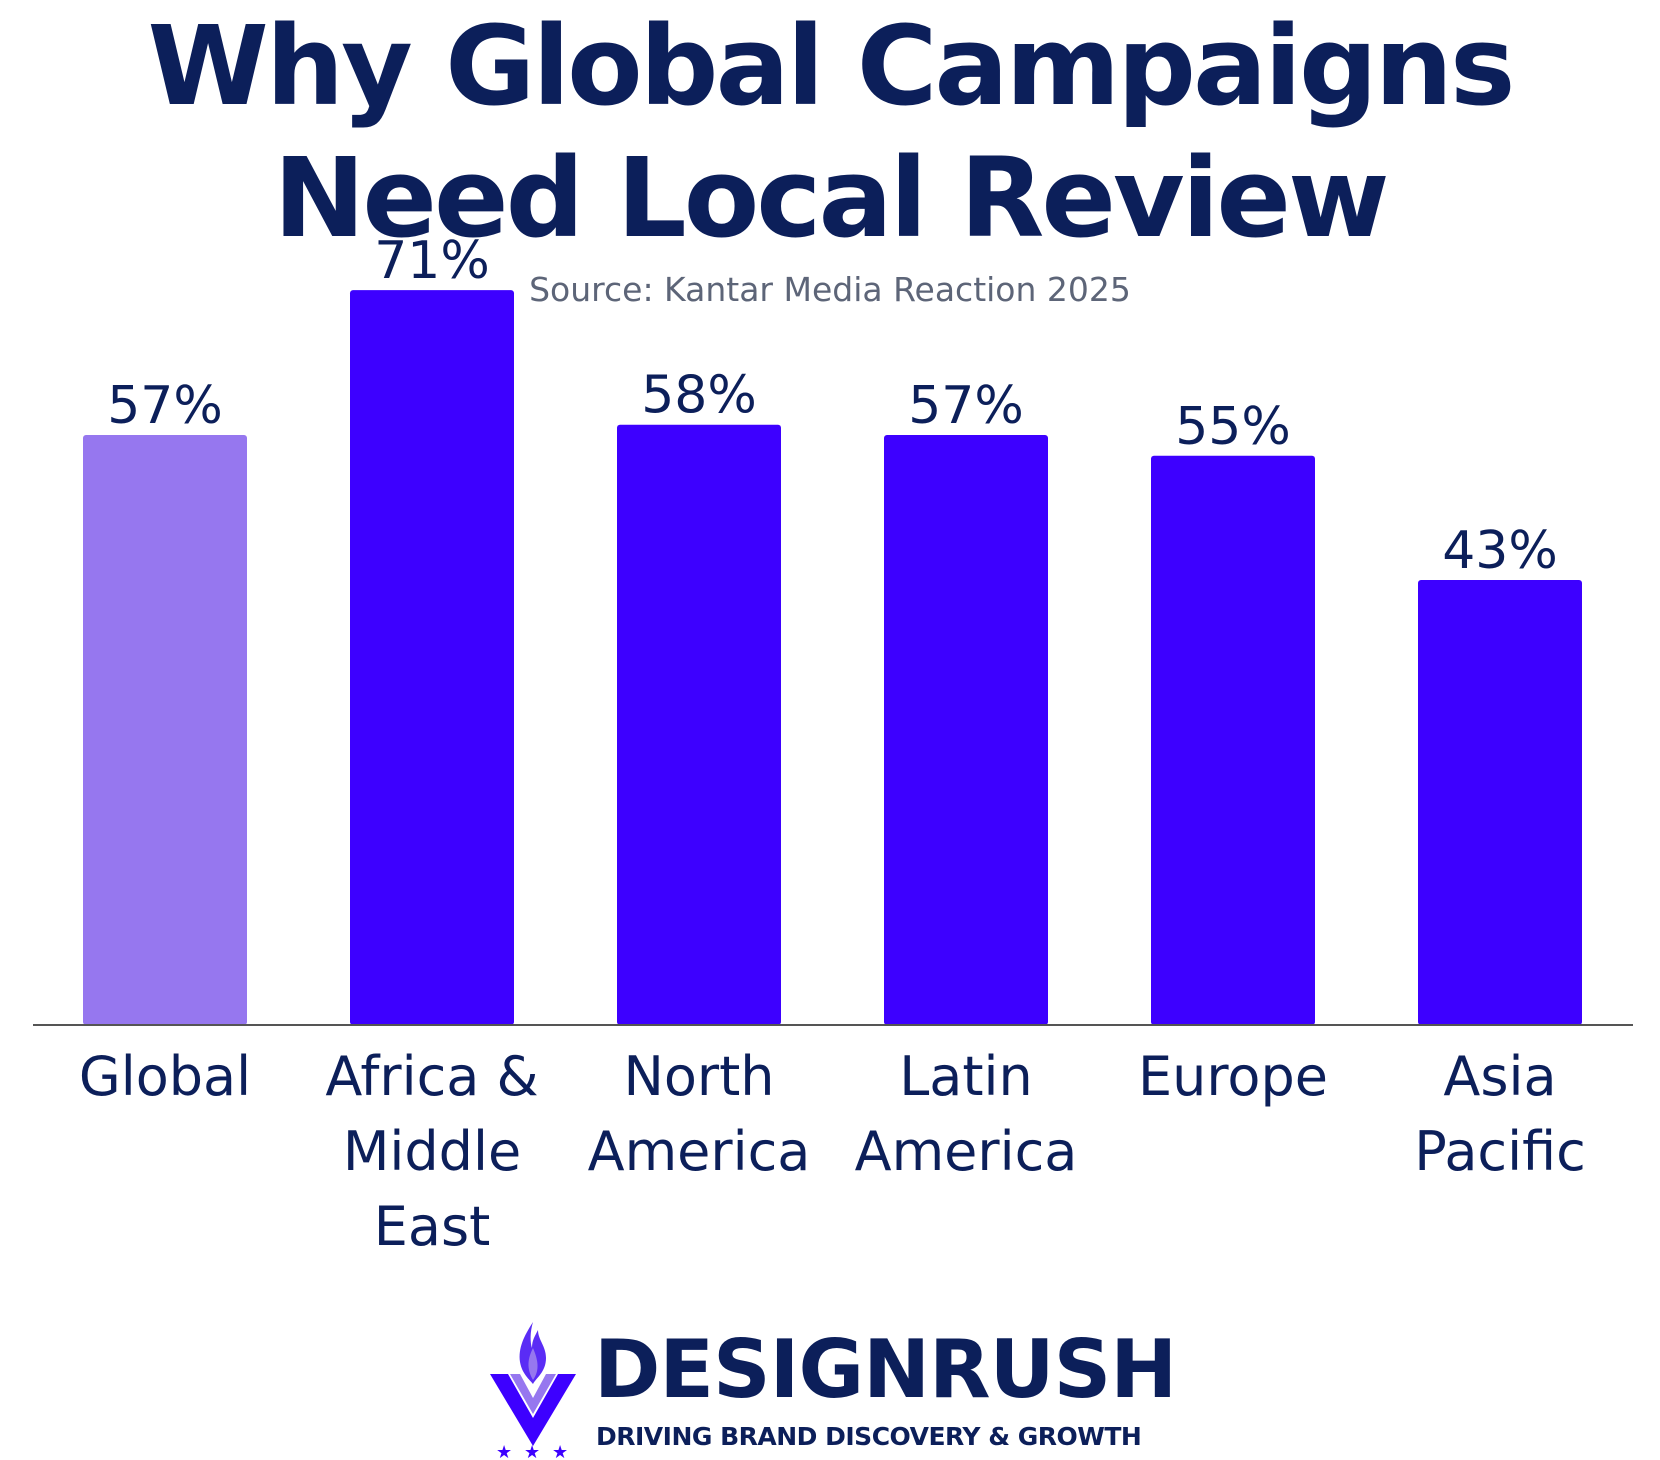  I want to click on chart-title-line-2: Need Local Review, so click(831, 198).